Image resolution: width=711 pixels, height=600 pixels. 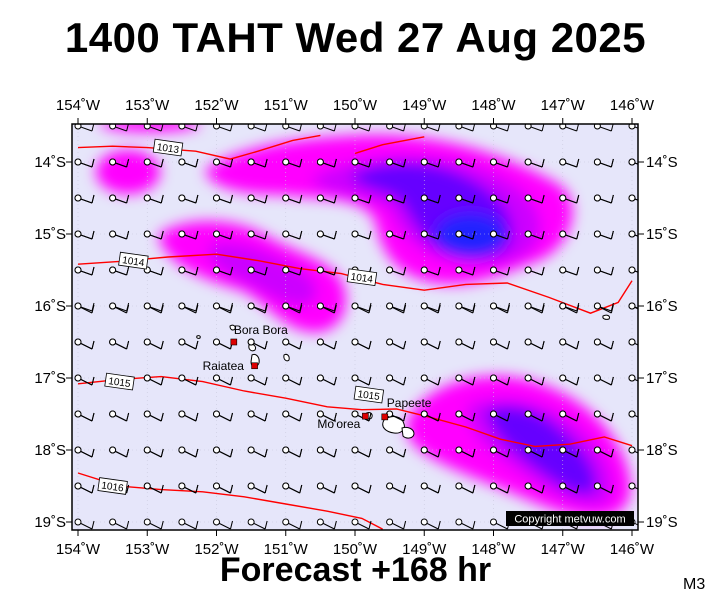 What do you see at coordinates (662, 378) in the screenshot?
I see `lat-tick-label-right: 17˚S` at bounding box center [662, 378].